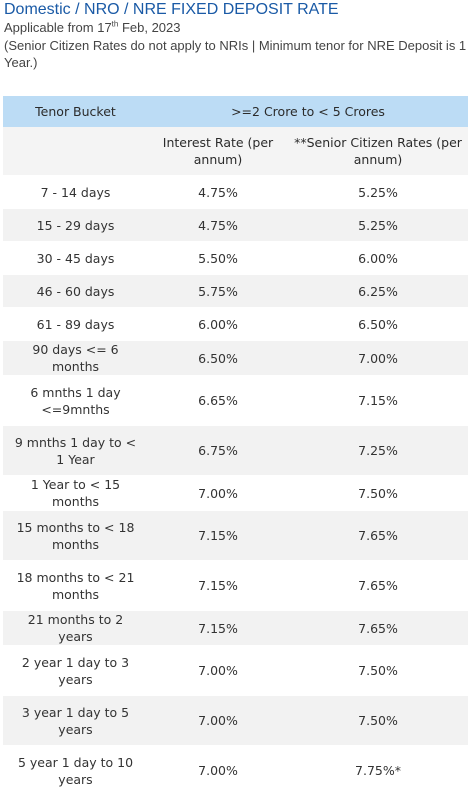 This screenshot has width=474, height=795. Describe the element at coordinates (378, 401) in the screenshot. I see `senior-rate-cell: 7.15%` at that location.